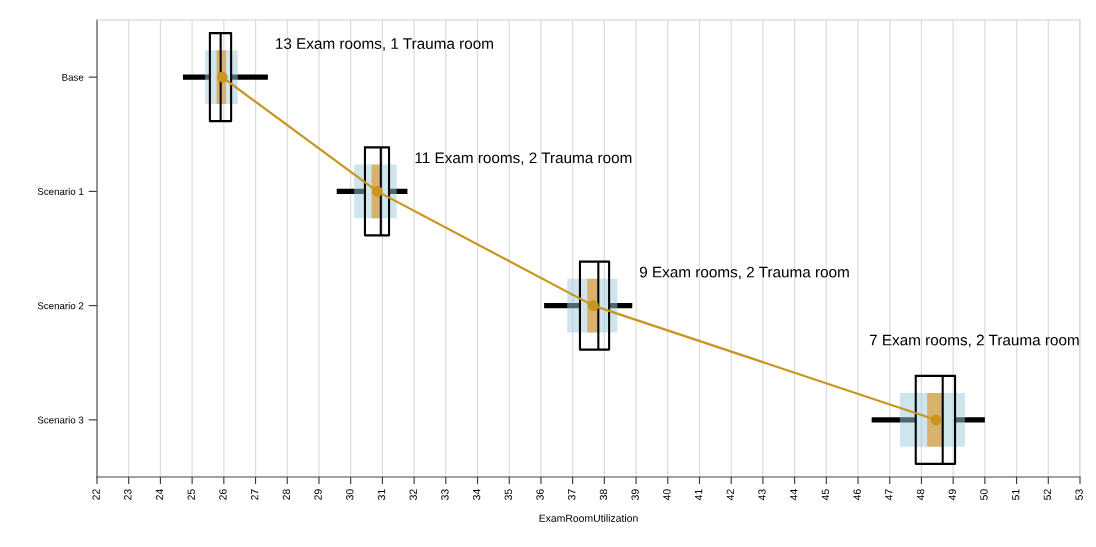  What do you see at coordinates (794, 495) in the screenshot?
I see `x-tick-label: 44` at bounding box center [794, 495].